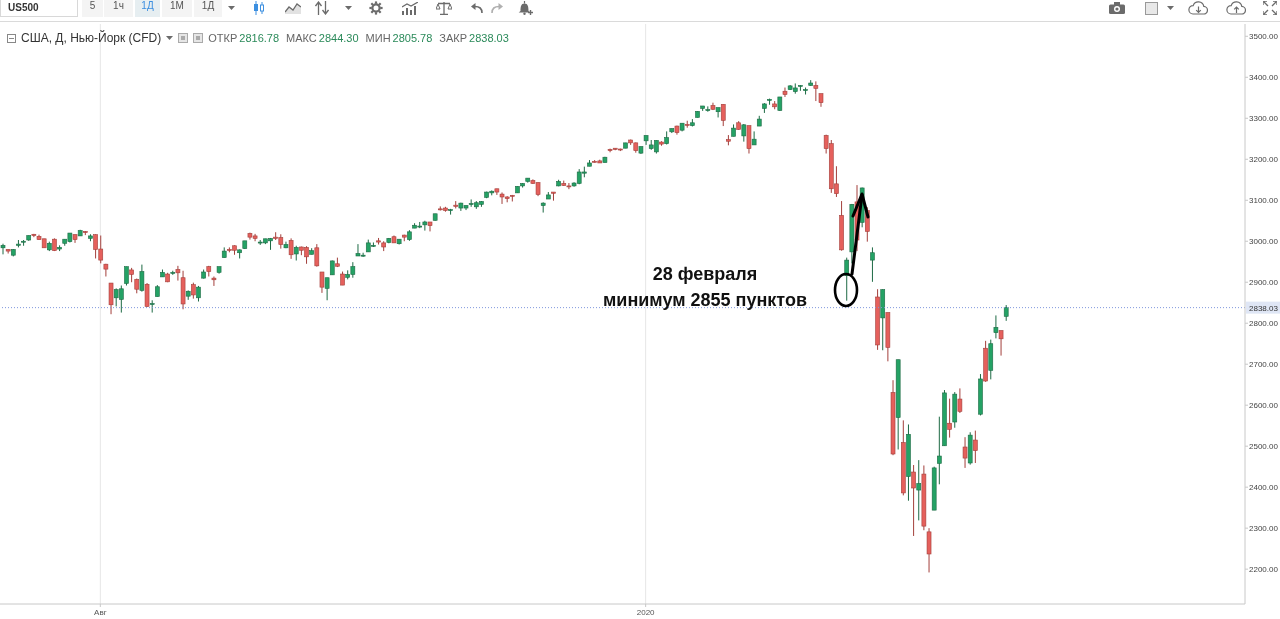 This screenshot has height=619, width=1280. What do you see at coordinates (91, 38) in the screenshot?
I see `text: США, Д, Нью-Йорк (CFD)` at bounding box center [91, 38].